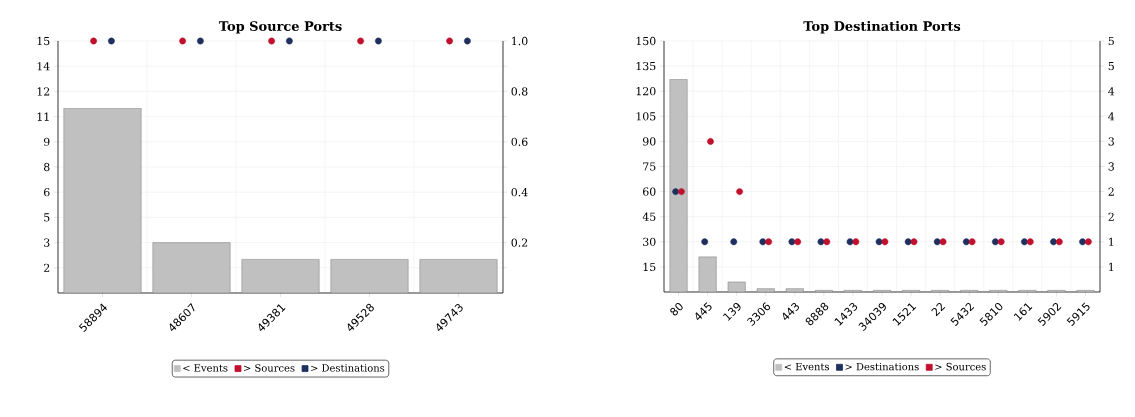 This screenshot has height=417, width=1135. I want to click on y-tick-label: 30, so click(649, 241).